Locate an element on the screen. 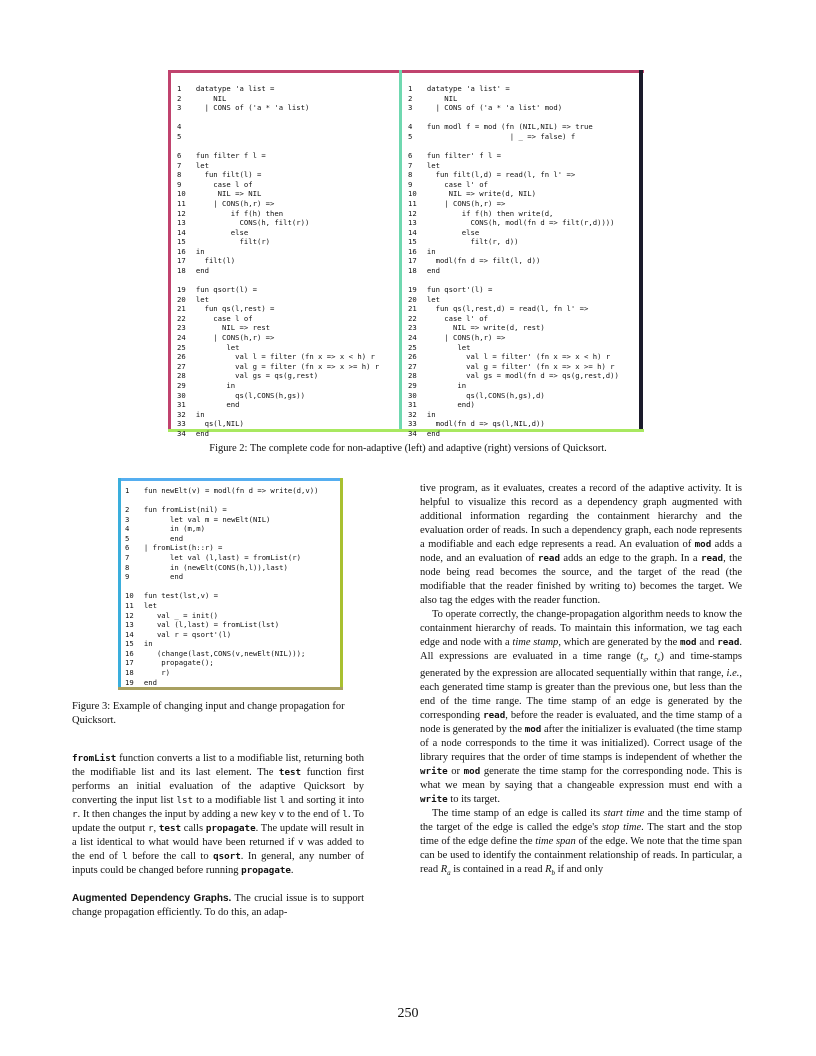 This screenshot has height=1056, width=816. text-run: mod is located at coordinates (688, 642).